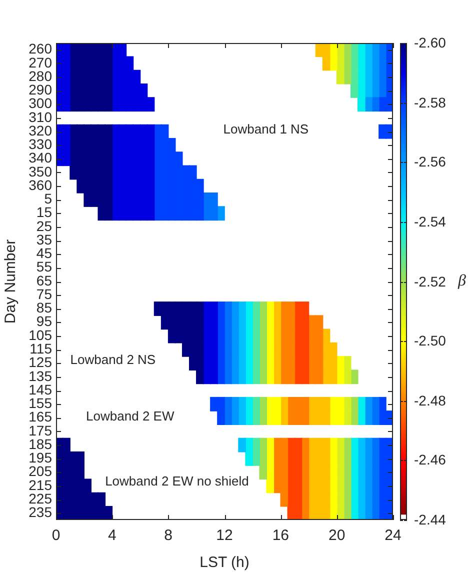 The height and width of the screenshot is (586, 473). Describe the element at coordinates (113, 359) in the screenshot. I see `annotation: Lowband 2 NS` at that location.